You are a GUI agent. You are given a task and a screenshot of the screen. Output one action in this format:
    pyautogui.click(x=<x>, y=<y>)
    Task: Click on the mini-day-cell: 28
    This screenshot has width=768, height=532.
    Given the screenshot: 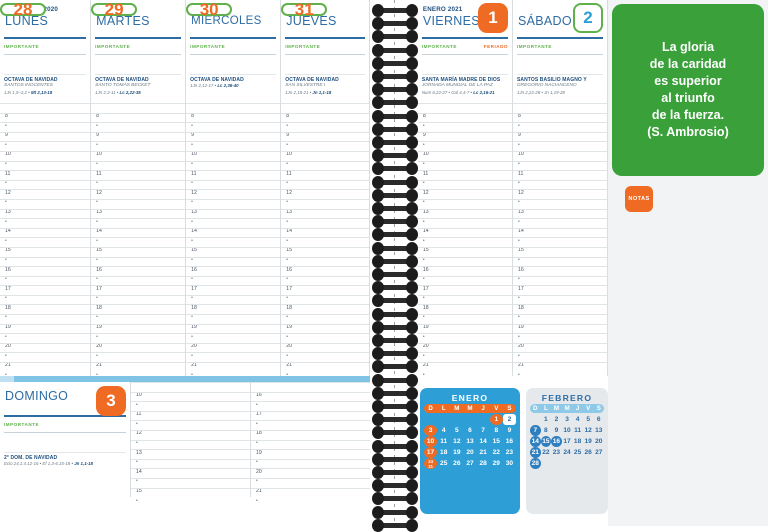 What is the action you would take?
    pyautogui.click(x=535, y=463)
    